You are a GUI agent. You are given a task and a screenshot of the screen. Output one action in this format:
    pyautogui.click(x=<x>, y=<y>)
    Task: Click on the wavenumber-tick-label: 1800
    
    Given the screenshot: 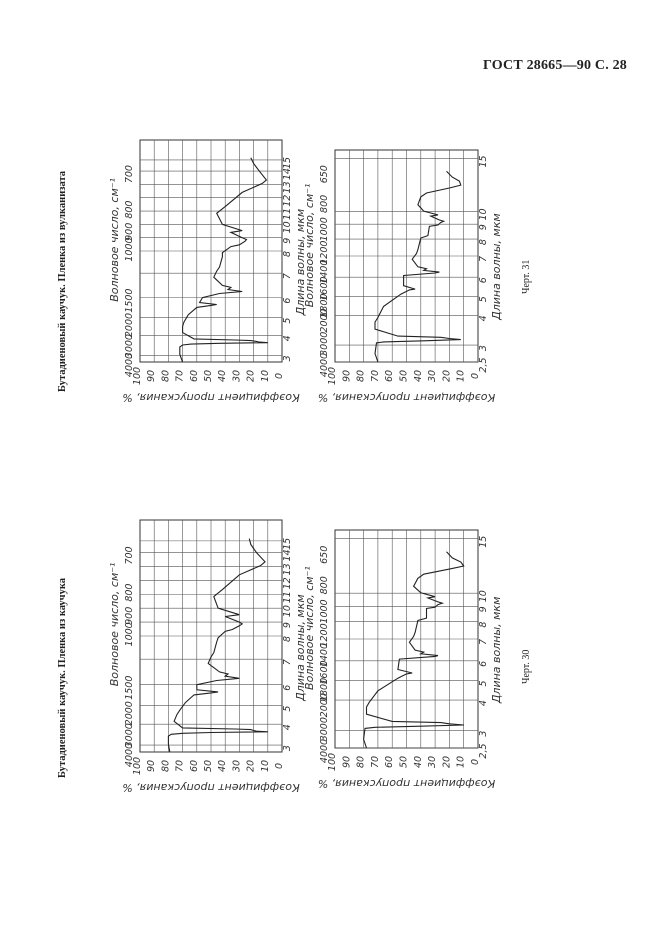 What is the action you would take?
    pyautogui.click(x=324, y=306)
    